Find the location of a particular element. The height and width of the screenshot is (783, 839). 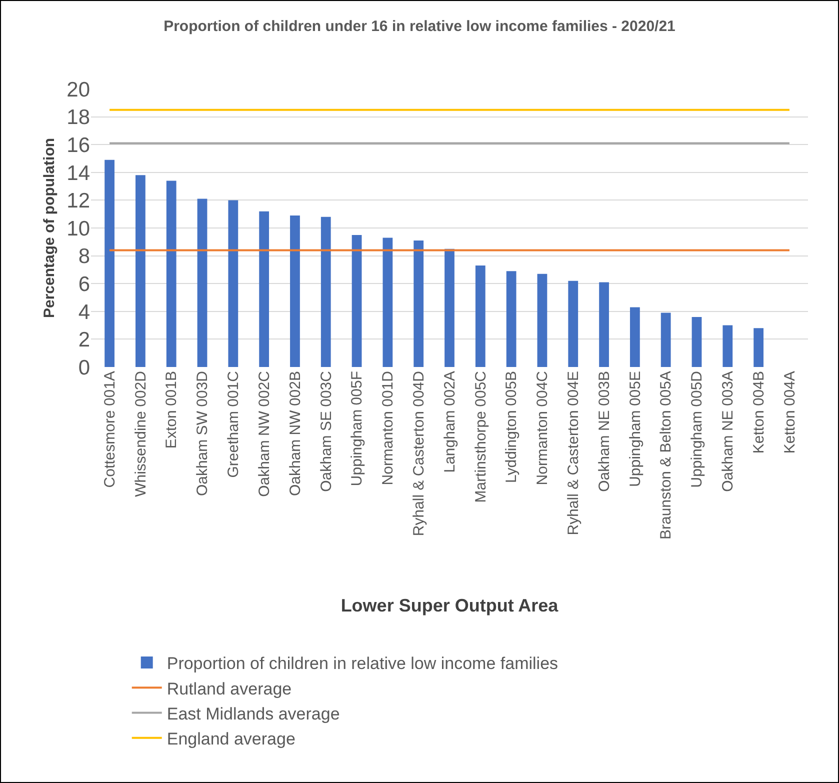

legend-label: Proportion of children in relative low income families is located at coordinates (362, 664).